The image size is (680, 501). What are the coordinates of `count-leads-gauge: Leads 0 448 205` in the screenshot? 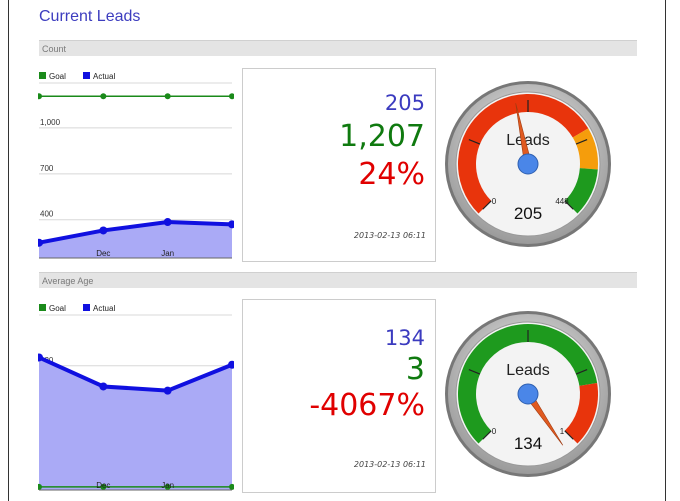 It's located at (528, 164).